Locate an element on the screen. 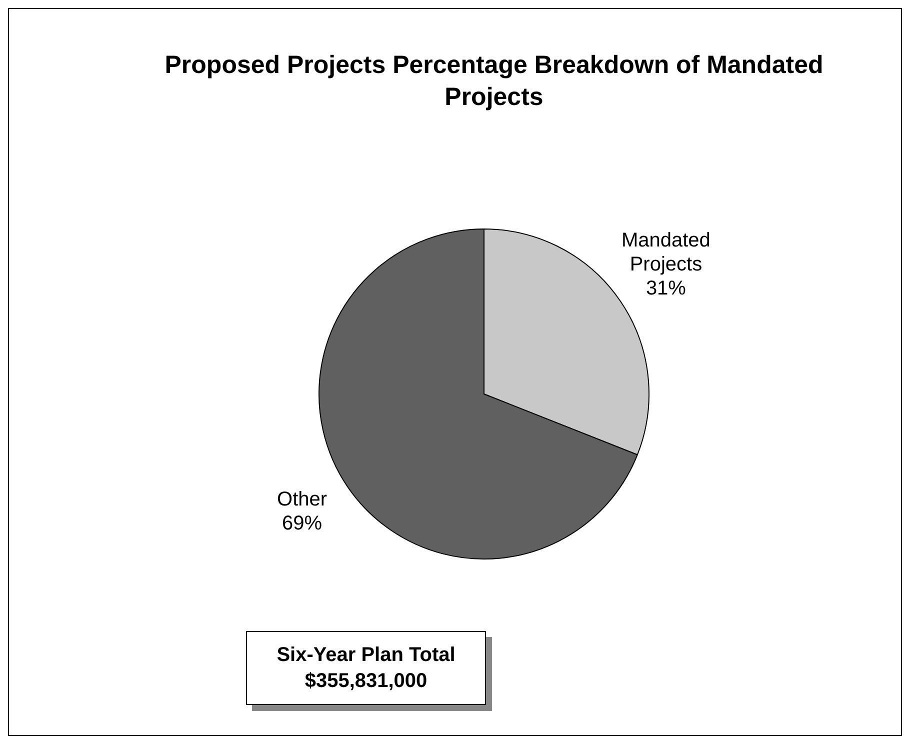 Image resolution: width=910 pixels, height=744 pixels. data-label: 31% is located at coordinates (666, 288).